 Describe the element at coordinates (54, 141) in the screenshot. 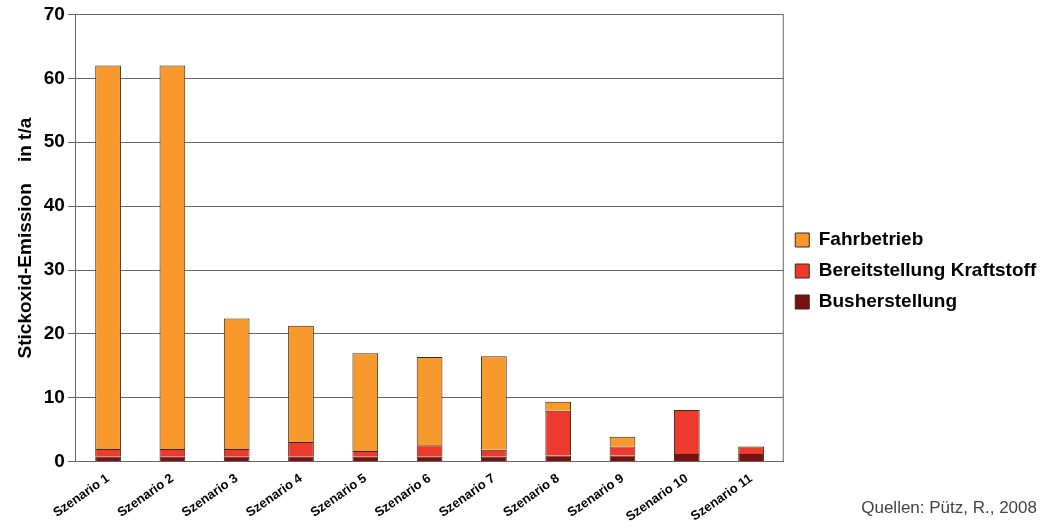

I see `y-tick-label: 50` at that location.